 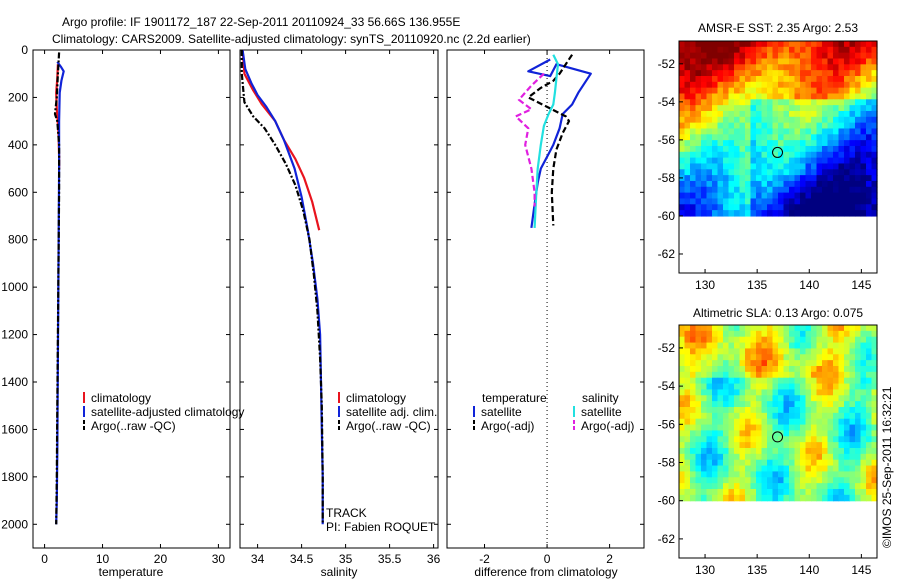 I want to click on y-tick-label: -60, so click(x=667, y=501).